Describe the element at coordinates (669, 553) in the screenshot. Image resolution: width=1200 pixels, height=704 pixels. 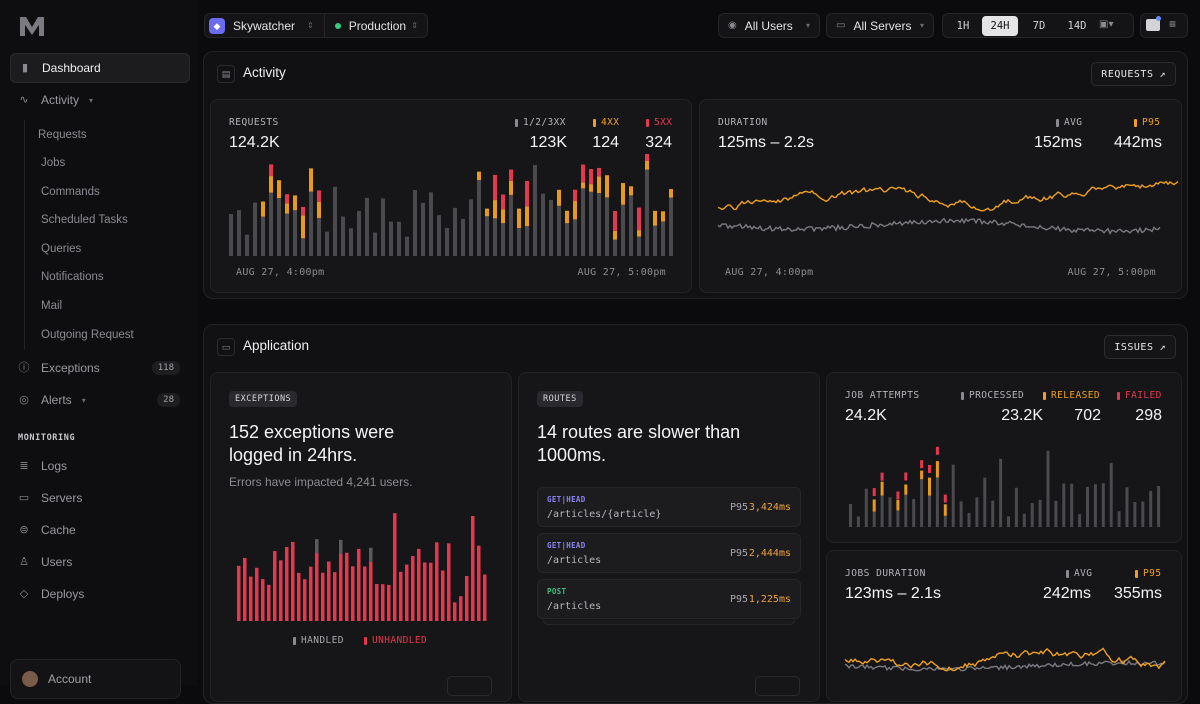
I see `route-item: GET|HEAD /articles P95 2,444ms` at that location.